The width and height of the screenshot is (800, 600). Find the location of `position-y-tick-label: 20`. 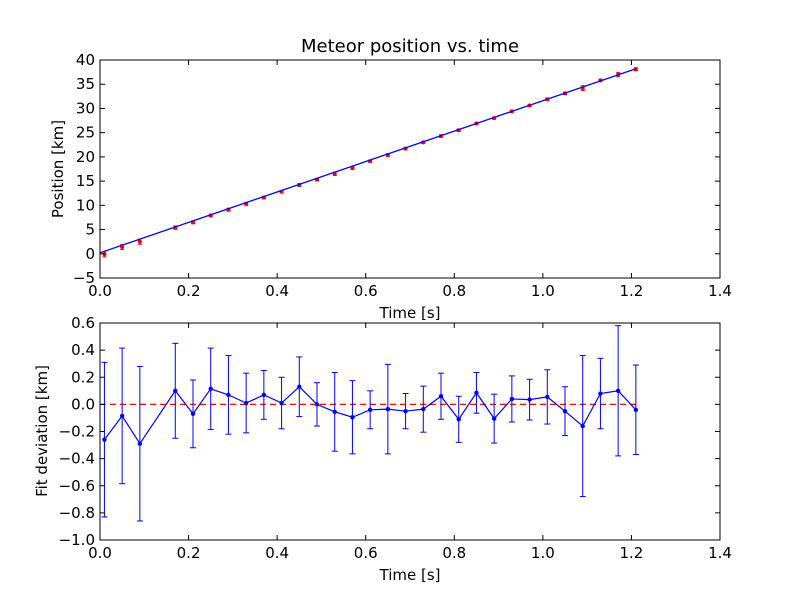

position-y-tick-label: 20 is located at coordinates (85, 157).